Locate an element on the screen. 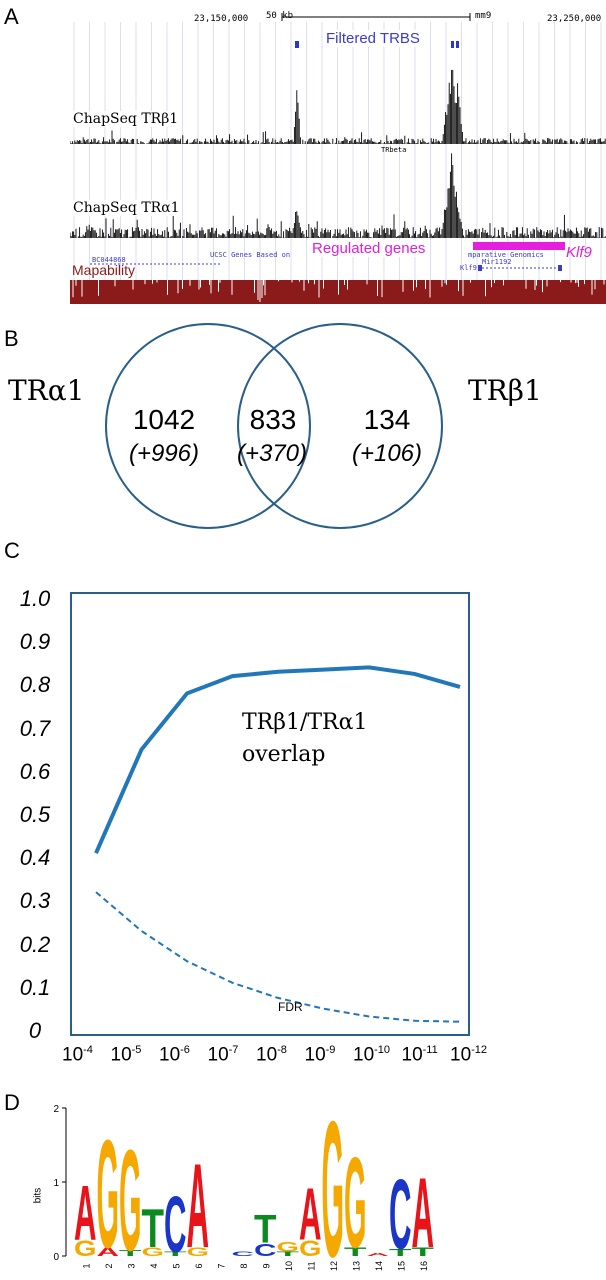 The image size is (606, 1280). x-tick-label: 10⁻⁵ is located at coordinates (126, 1055).